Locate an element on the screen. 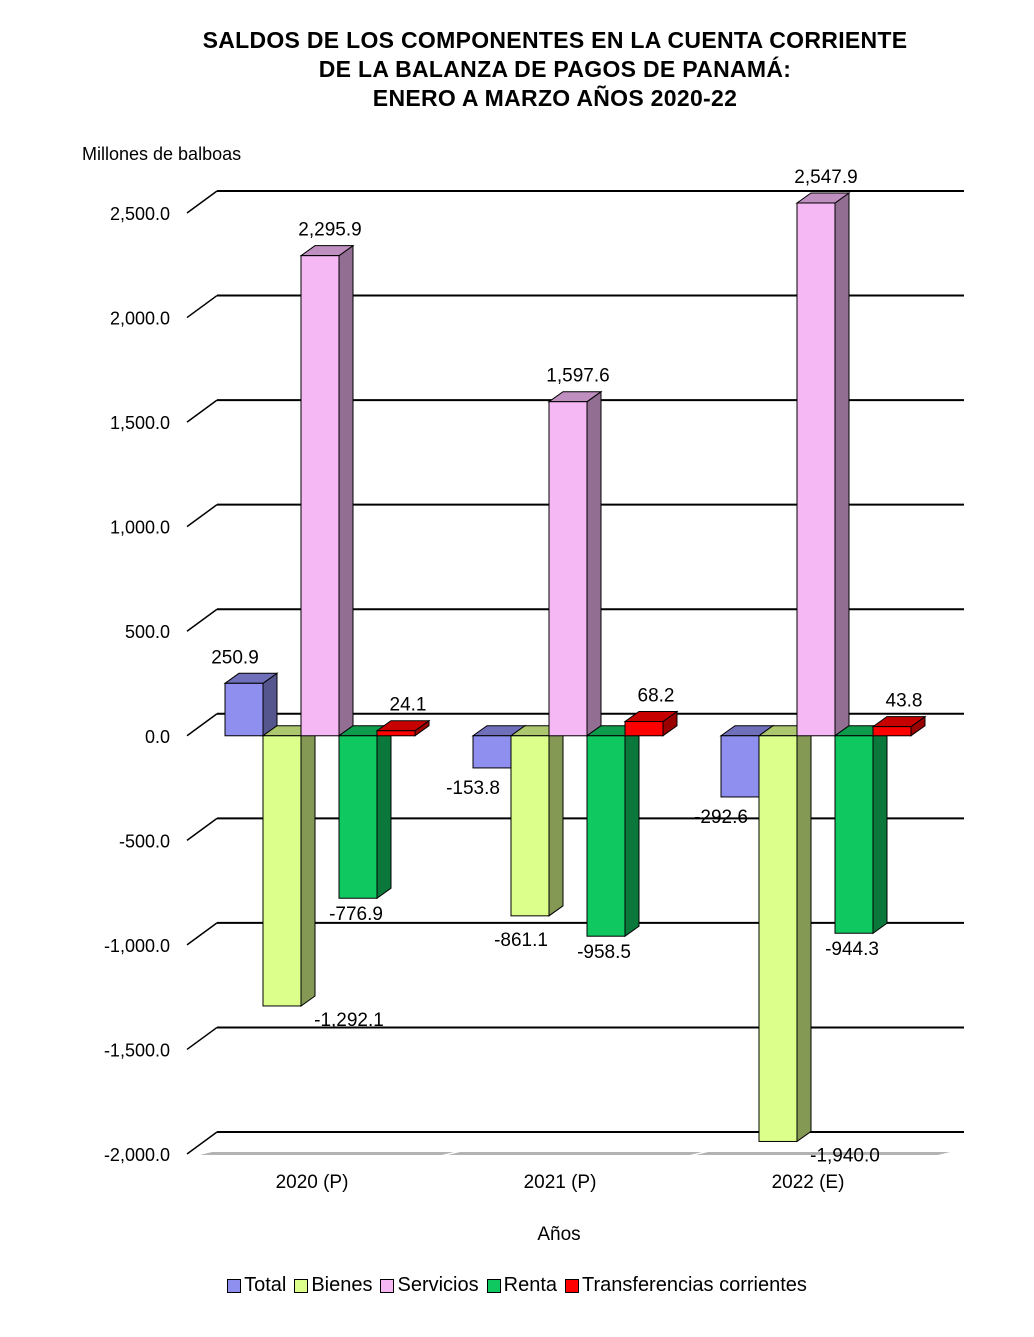 This screenshot has width=1034, height=1337. legend-item: Renta is located at coordinates (521, 1285).